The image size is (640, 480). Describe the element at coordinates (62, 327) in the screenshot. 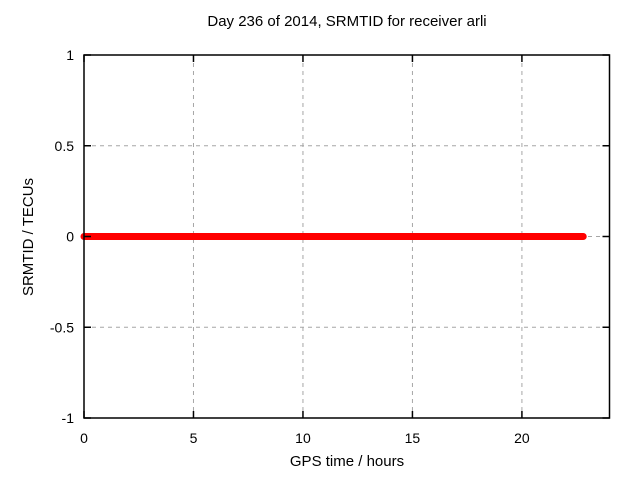

I see `y-tick-label: -0.5` at that location.